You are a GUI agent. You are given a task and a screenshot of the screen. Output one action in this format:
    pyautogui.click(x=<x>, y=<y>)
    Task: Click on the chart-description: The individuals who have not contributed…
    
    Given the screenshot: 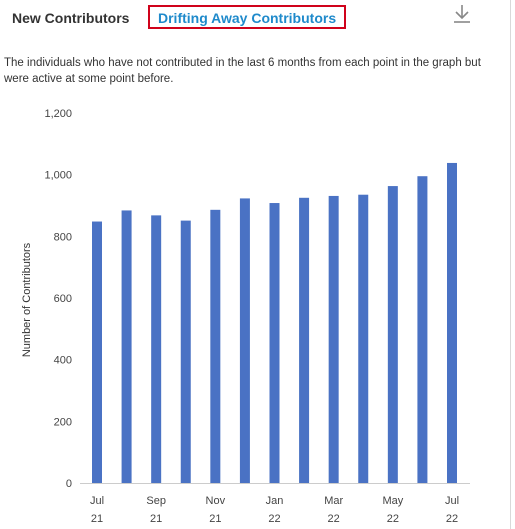 What is the action you would take?
    pyautogui.click(x=242, y=71)
    